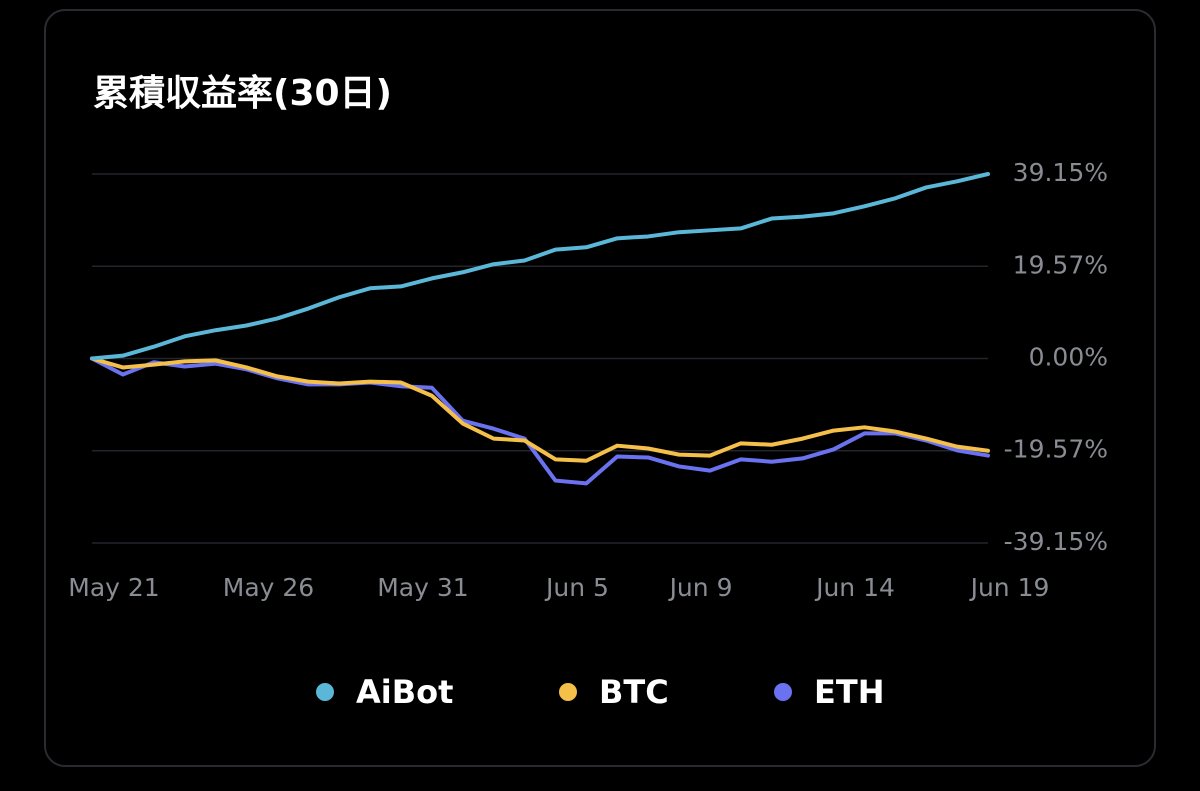 This screenshot has height=791, width=1200. Describe the element at coordinates (268, 587) in the screenshot. I see `x-tick-label: May 26` at that location.